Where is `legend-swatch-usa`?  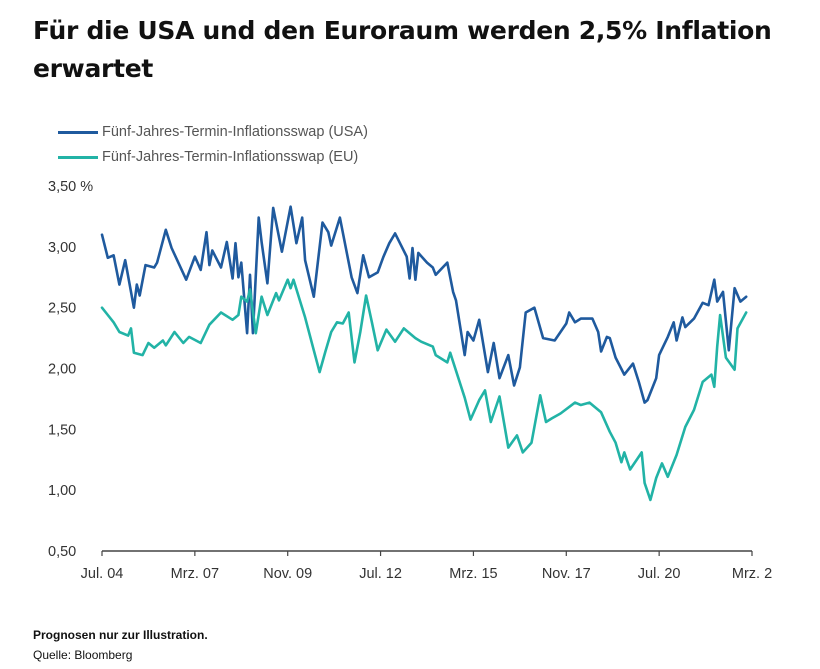 legend-swatch-usa is located at coordinates (78, 132).